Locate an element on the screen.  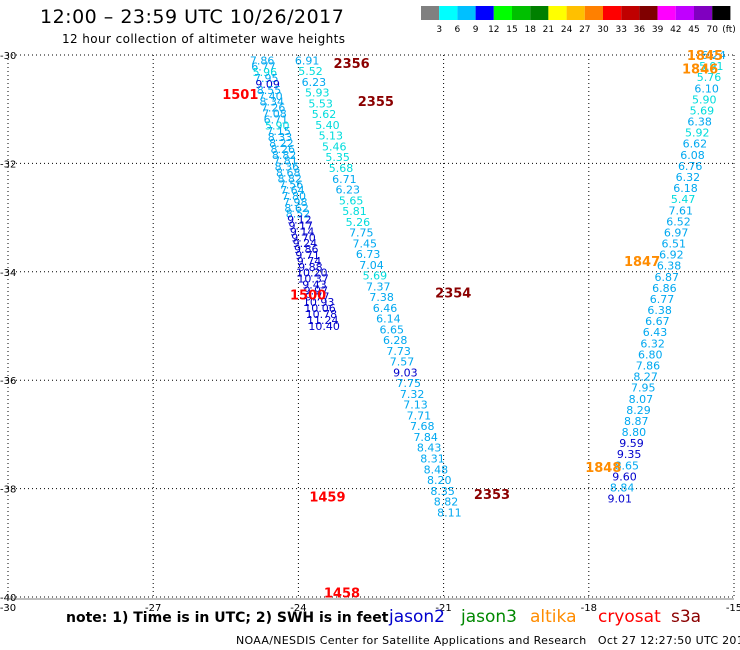
track-time-label: 1500 is located at coordinates (308, 296).